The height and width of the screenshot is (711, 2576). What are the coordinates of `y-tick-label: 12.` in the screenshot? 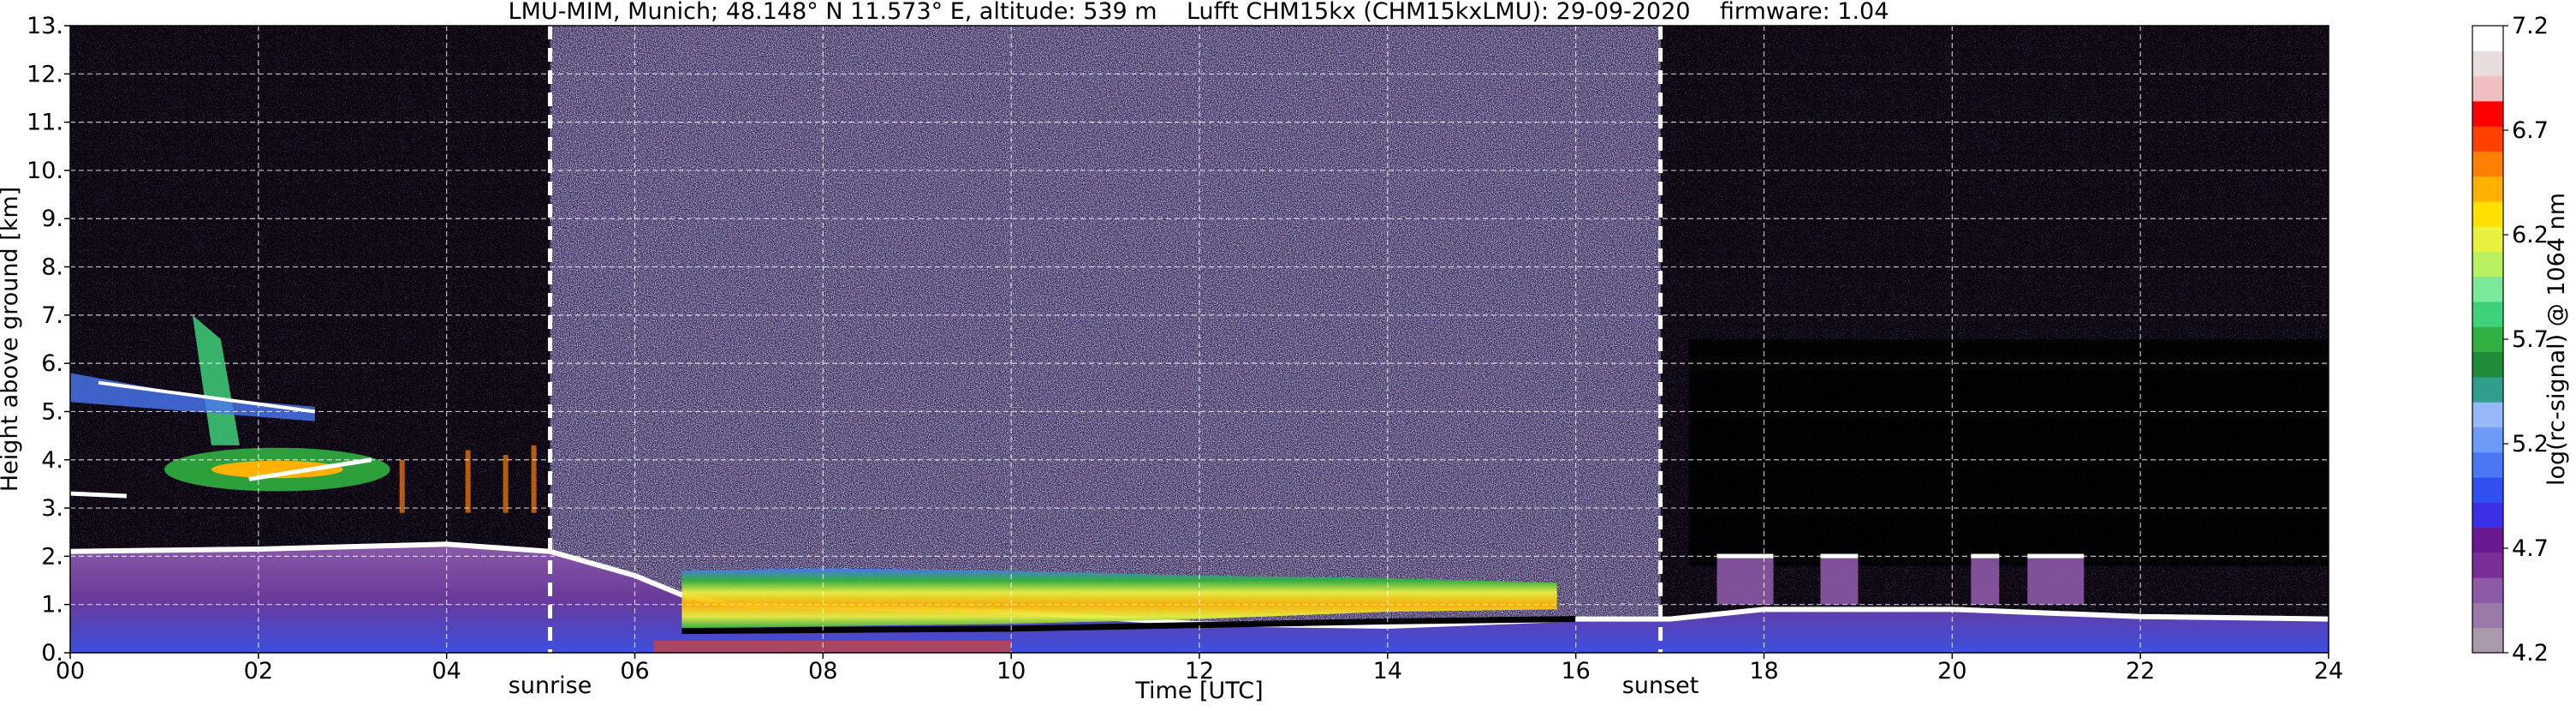 It's located at (45, 74).